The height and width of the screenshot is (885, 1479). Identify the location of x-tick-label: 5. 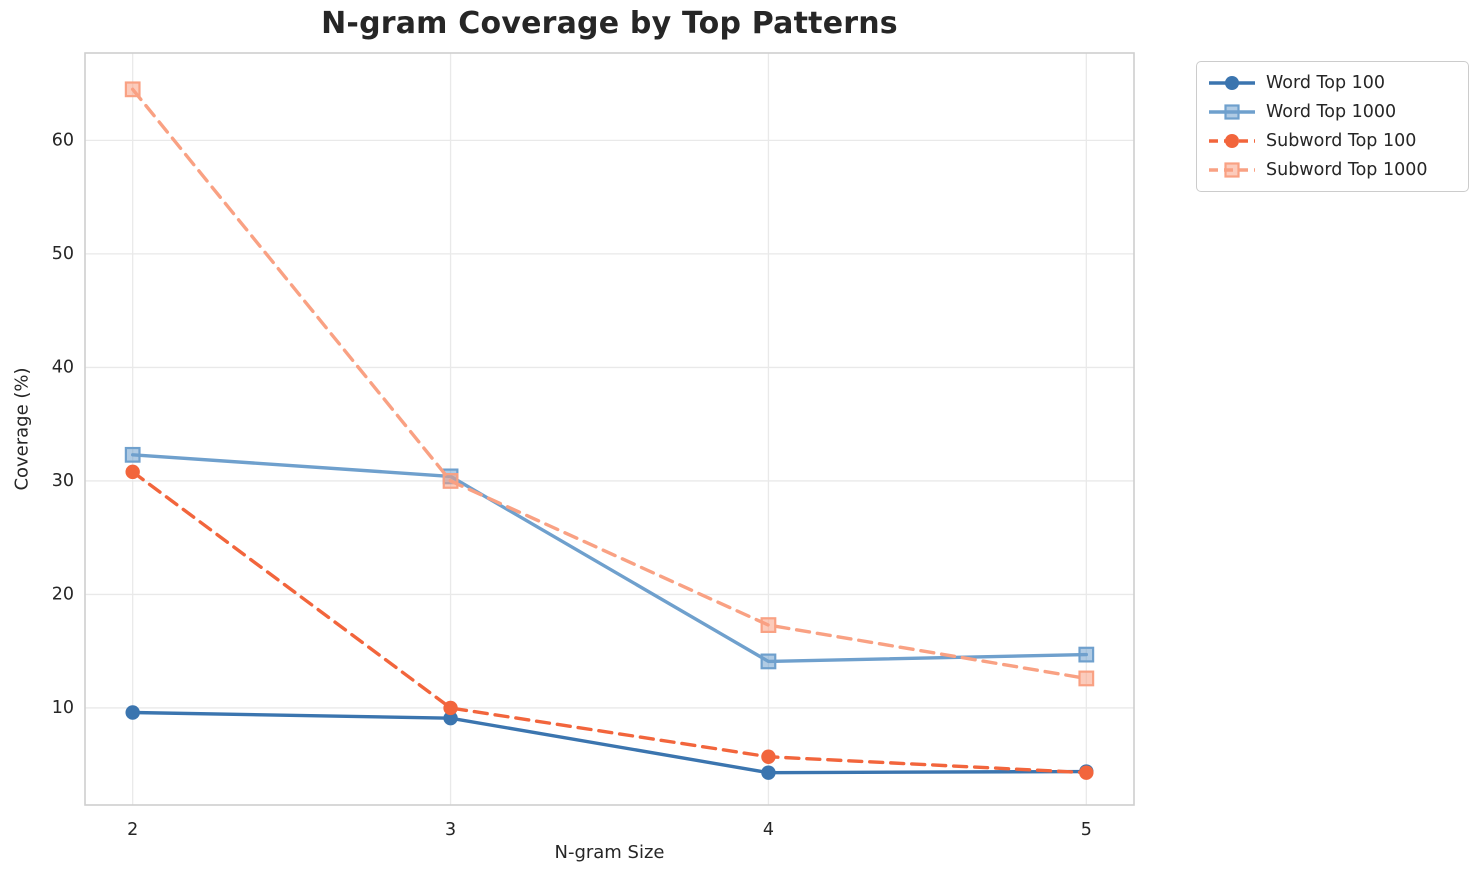
(1086, 830).